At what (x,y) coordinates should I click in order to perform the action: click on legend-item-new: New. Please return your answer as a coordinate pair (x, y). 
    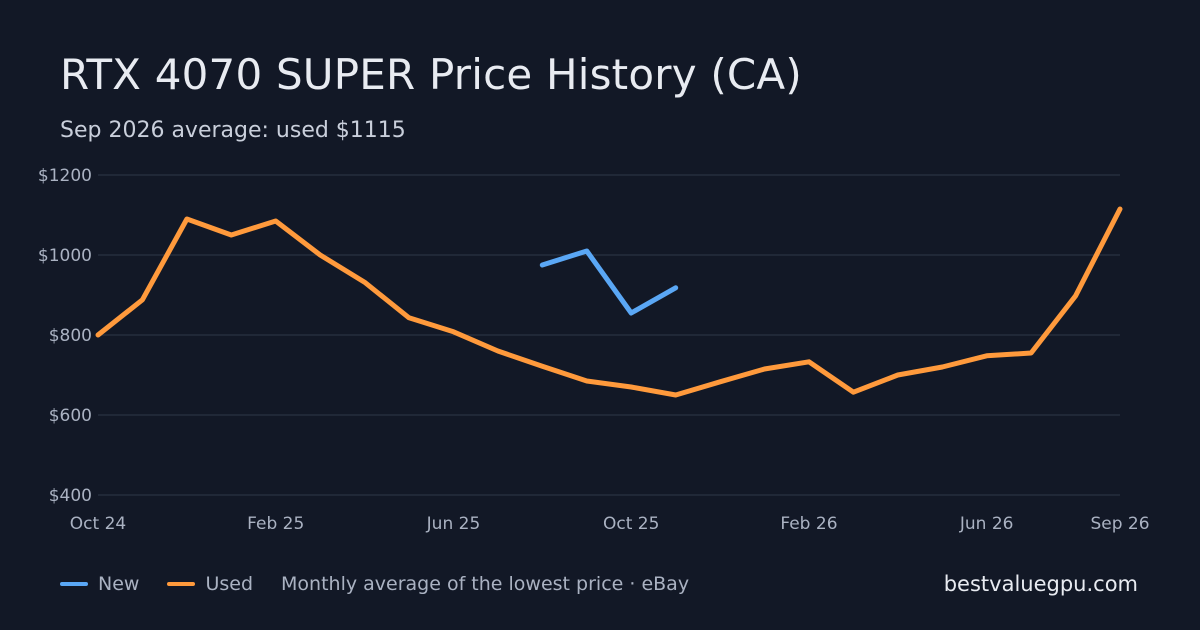
    Looking at the image, I should click on (99, 584).